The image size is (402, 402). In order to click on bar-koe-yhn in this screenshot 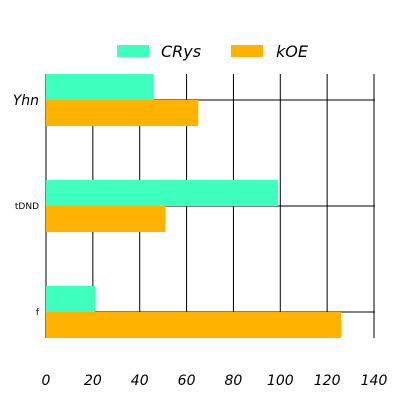, I will do `click(122, 113)`.